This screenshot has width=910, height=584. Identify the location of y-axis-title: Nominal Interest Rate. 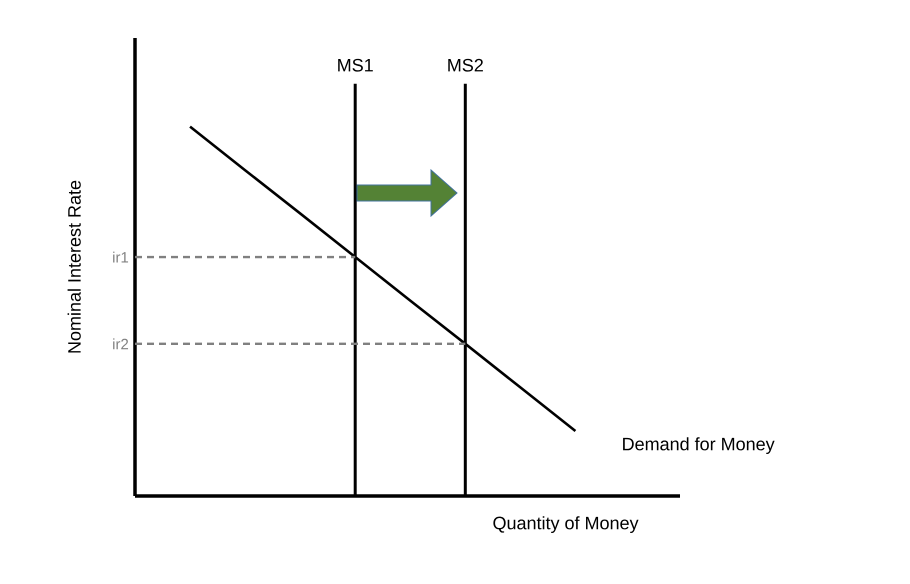
(74, 266).